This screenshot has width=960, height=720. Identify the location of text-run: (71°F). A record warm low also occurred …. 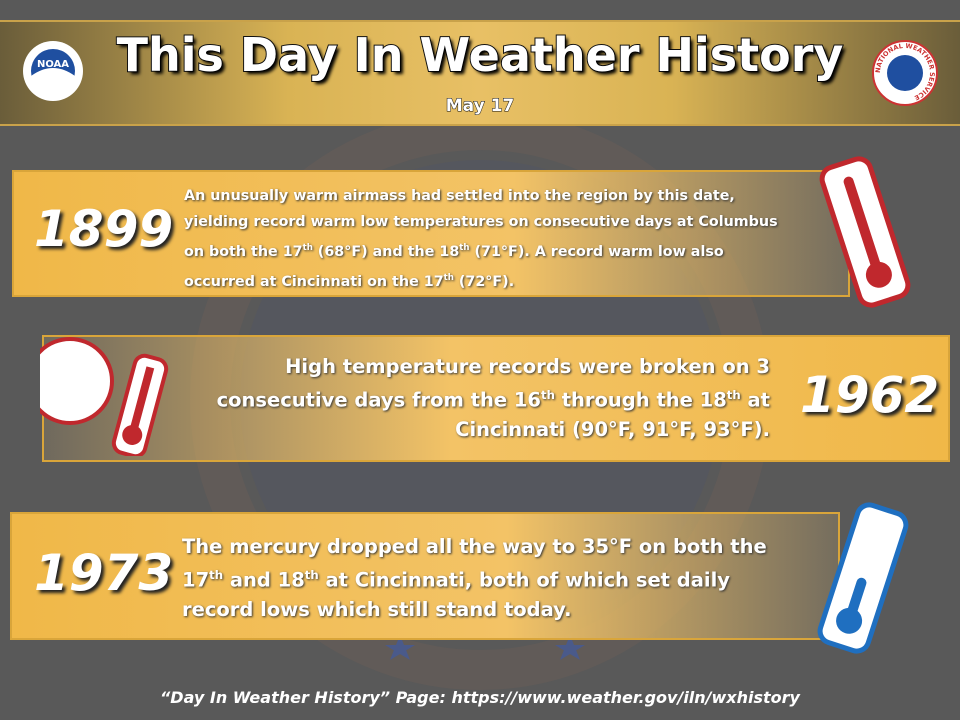
(454, 266).